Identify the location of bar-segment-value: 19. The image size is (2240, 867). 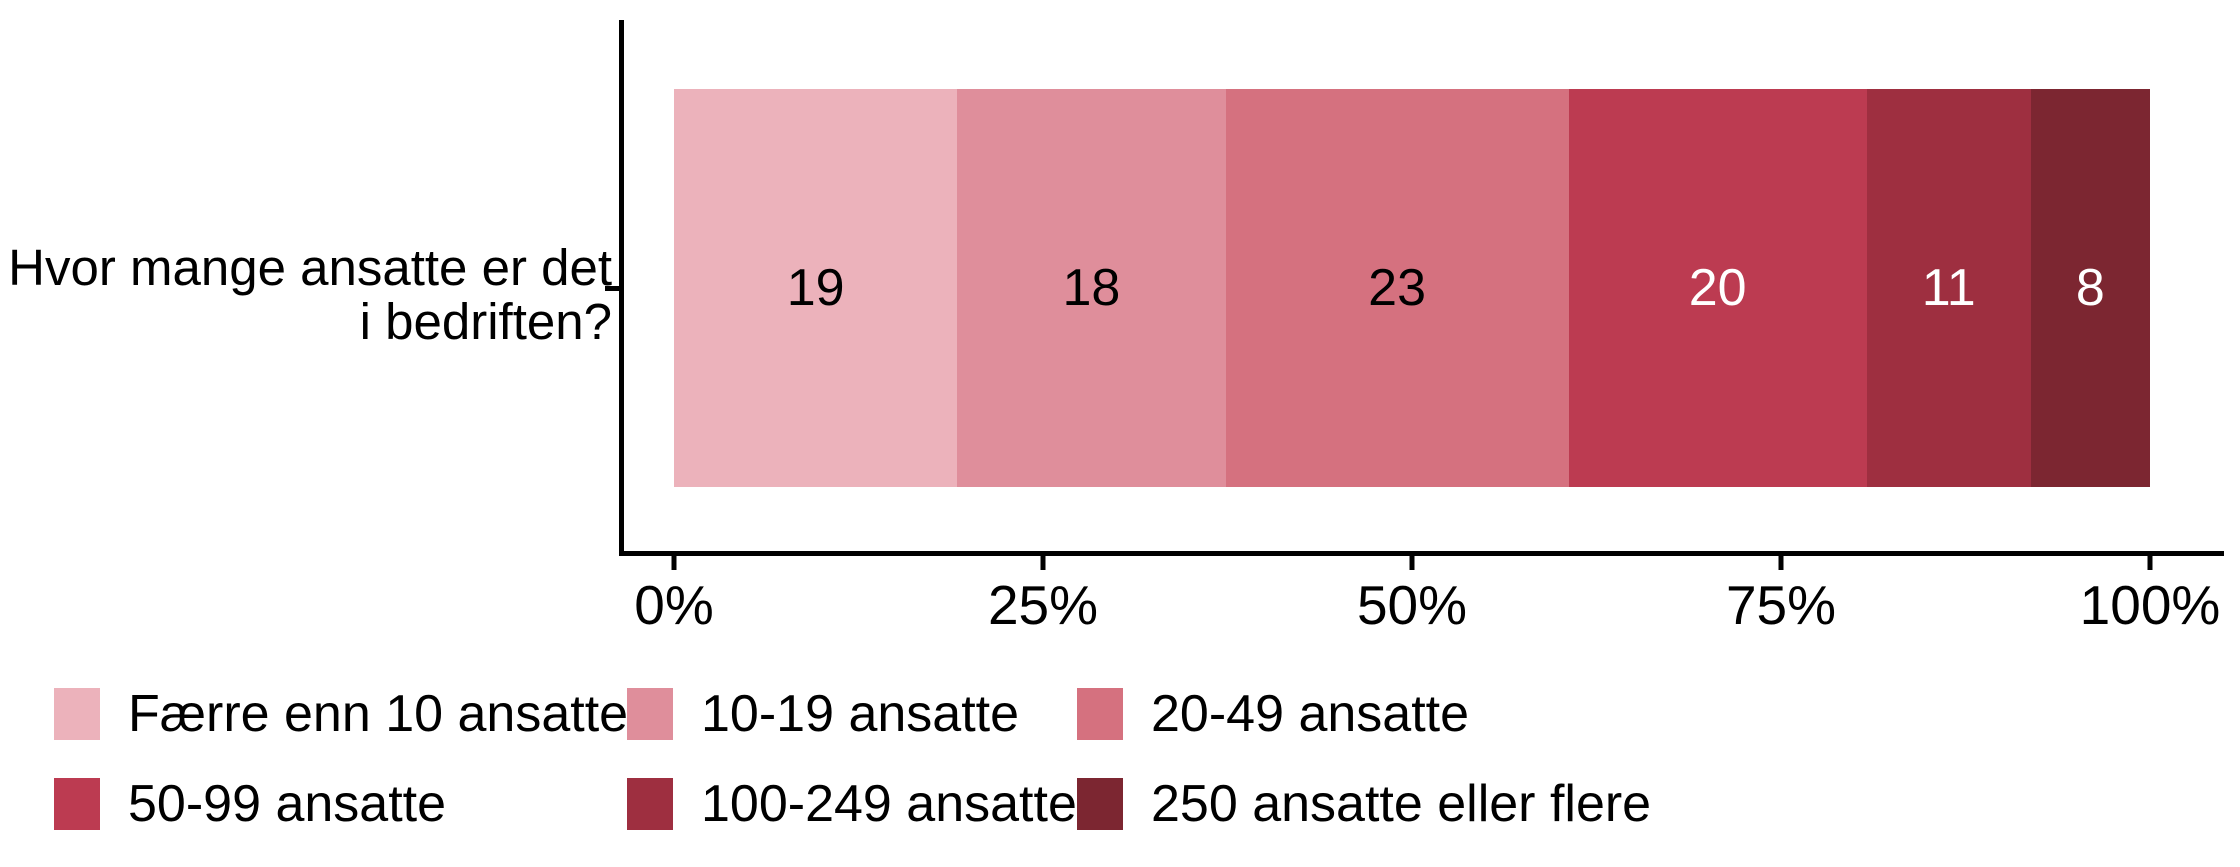
(815, 288).